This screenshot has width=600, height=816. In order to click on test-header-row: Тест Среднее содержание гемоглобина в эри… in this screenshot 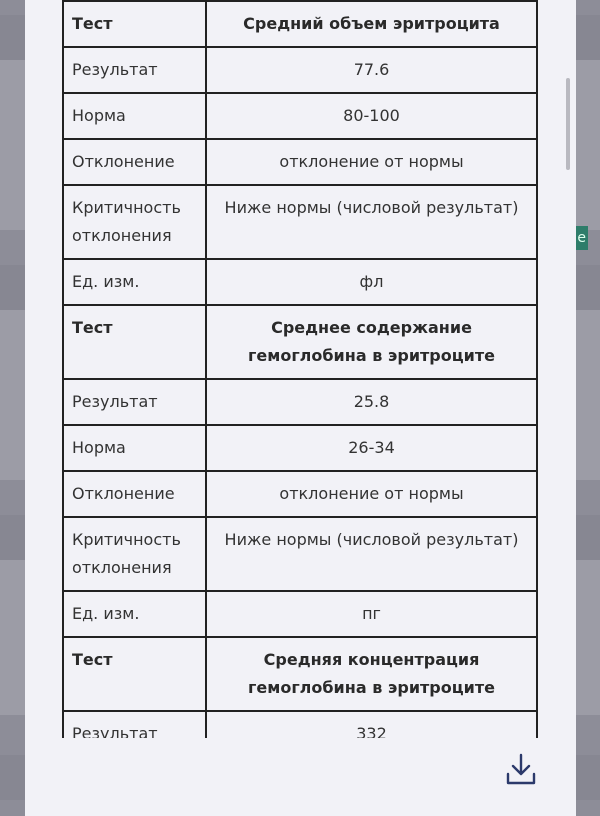, I will do `click(300, 342)`.